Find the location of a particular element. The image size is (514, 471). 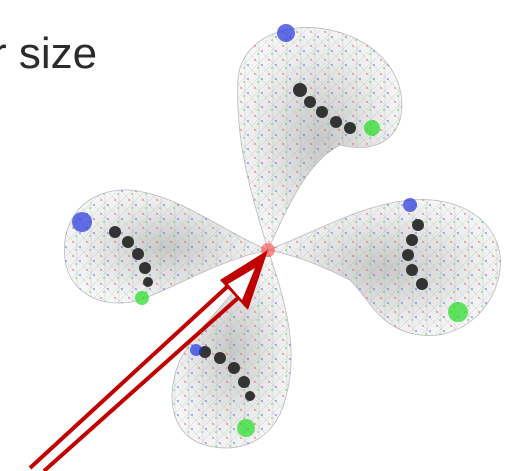

arrow-shaft is located at coordinates (141, 383).